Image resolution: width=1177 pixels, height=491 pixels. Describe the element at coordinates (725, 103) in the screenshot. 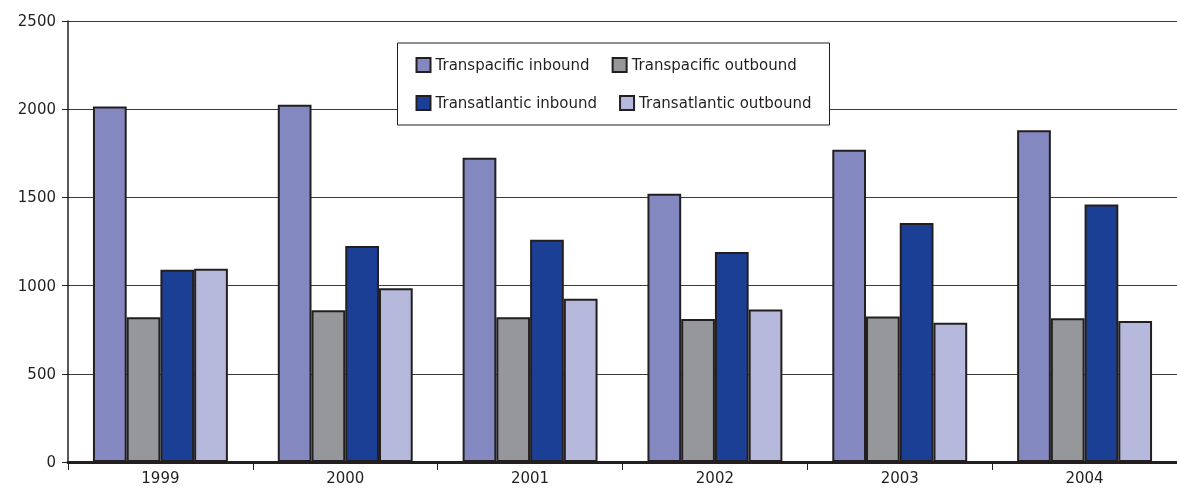

I see `legend-label: Transatlantic outbound` at that location.